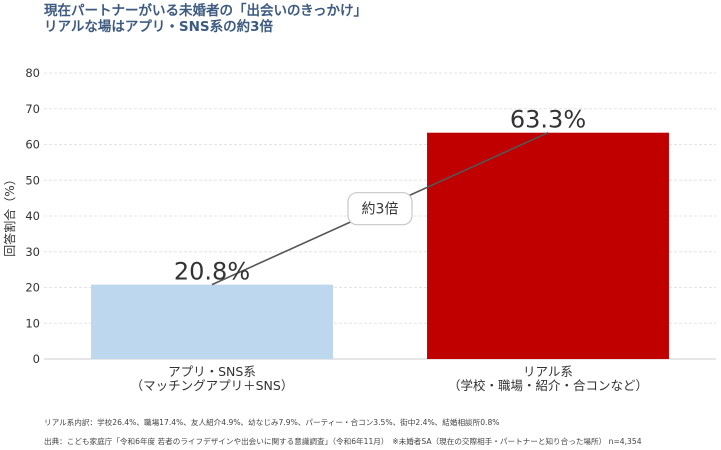  What do you see at coordinates (159, 27) in the screenshot?
I see `title-line-2: リアルな場はアプリ・SNS系の約3倍` at bounding box center [159, 27].